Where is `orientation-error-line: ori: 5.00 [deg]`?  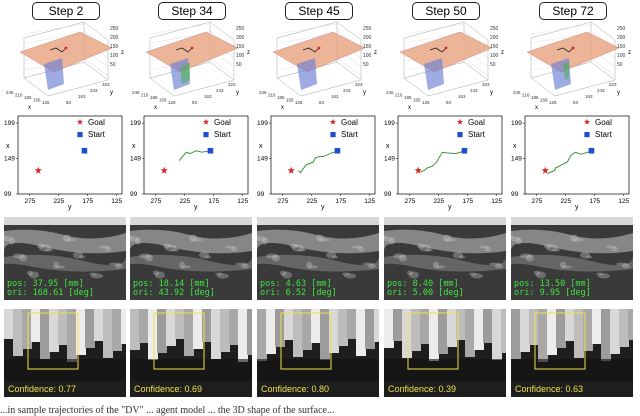
orientation-error-line: ori: 5.00 [deg] is located at coordinates (425, 293).